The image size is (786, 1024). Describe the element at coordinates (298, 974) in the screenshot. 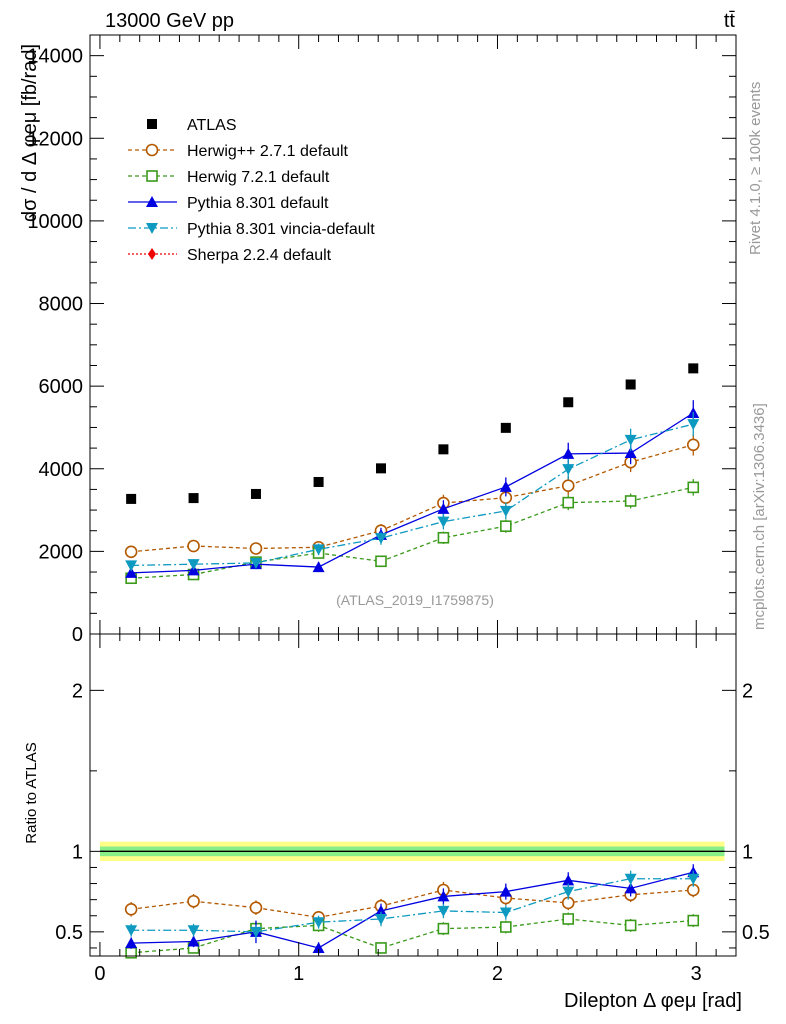

I see `ratio-xtick-label: 1` at that location.